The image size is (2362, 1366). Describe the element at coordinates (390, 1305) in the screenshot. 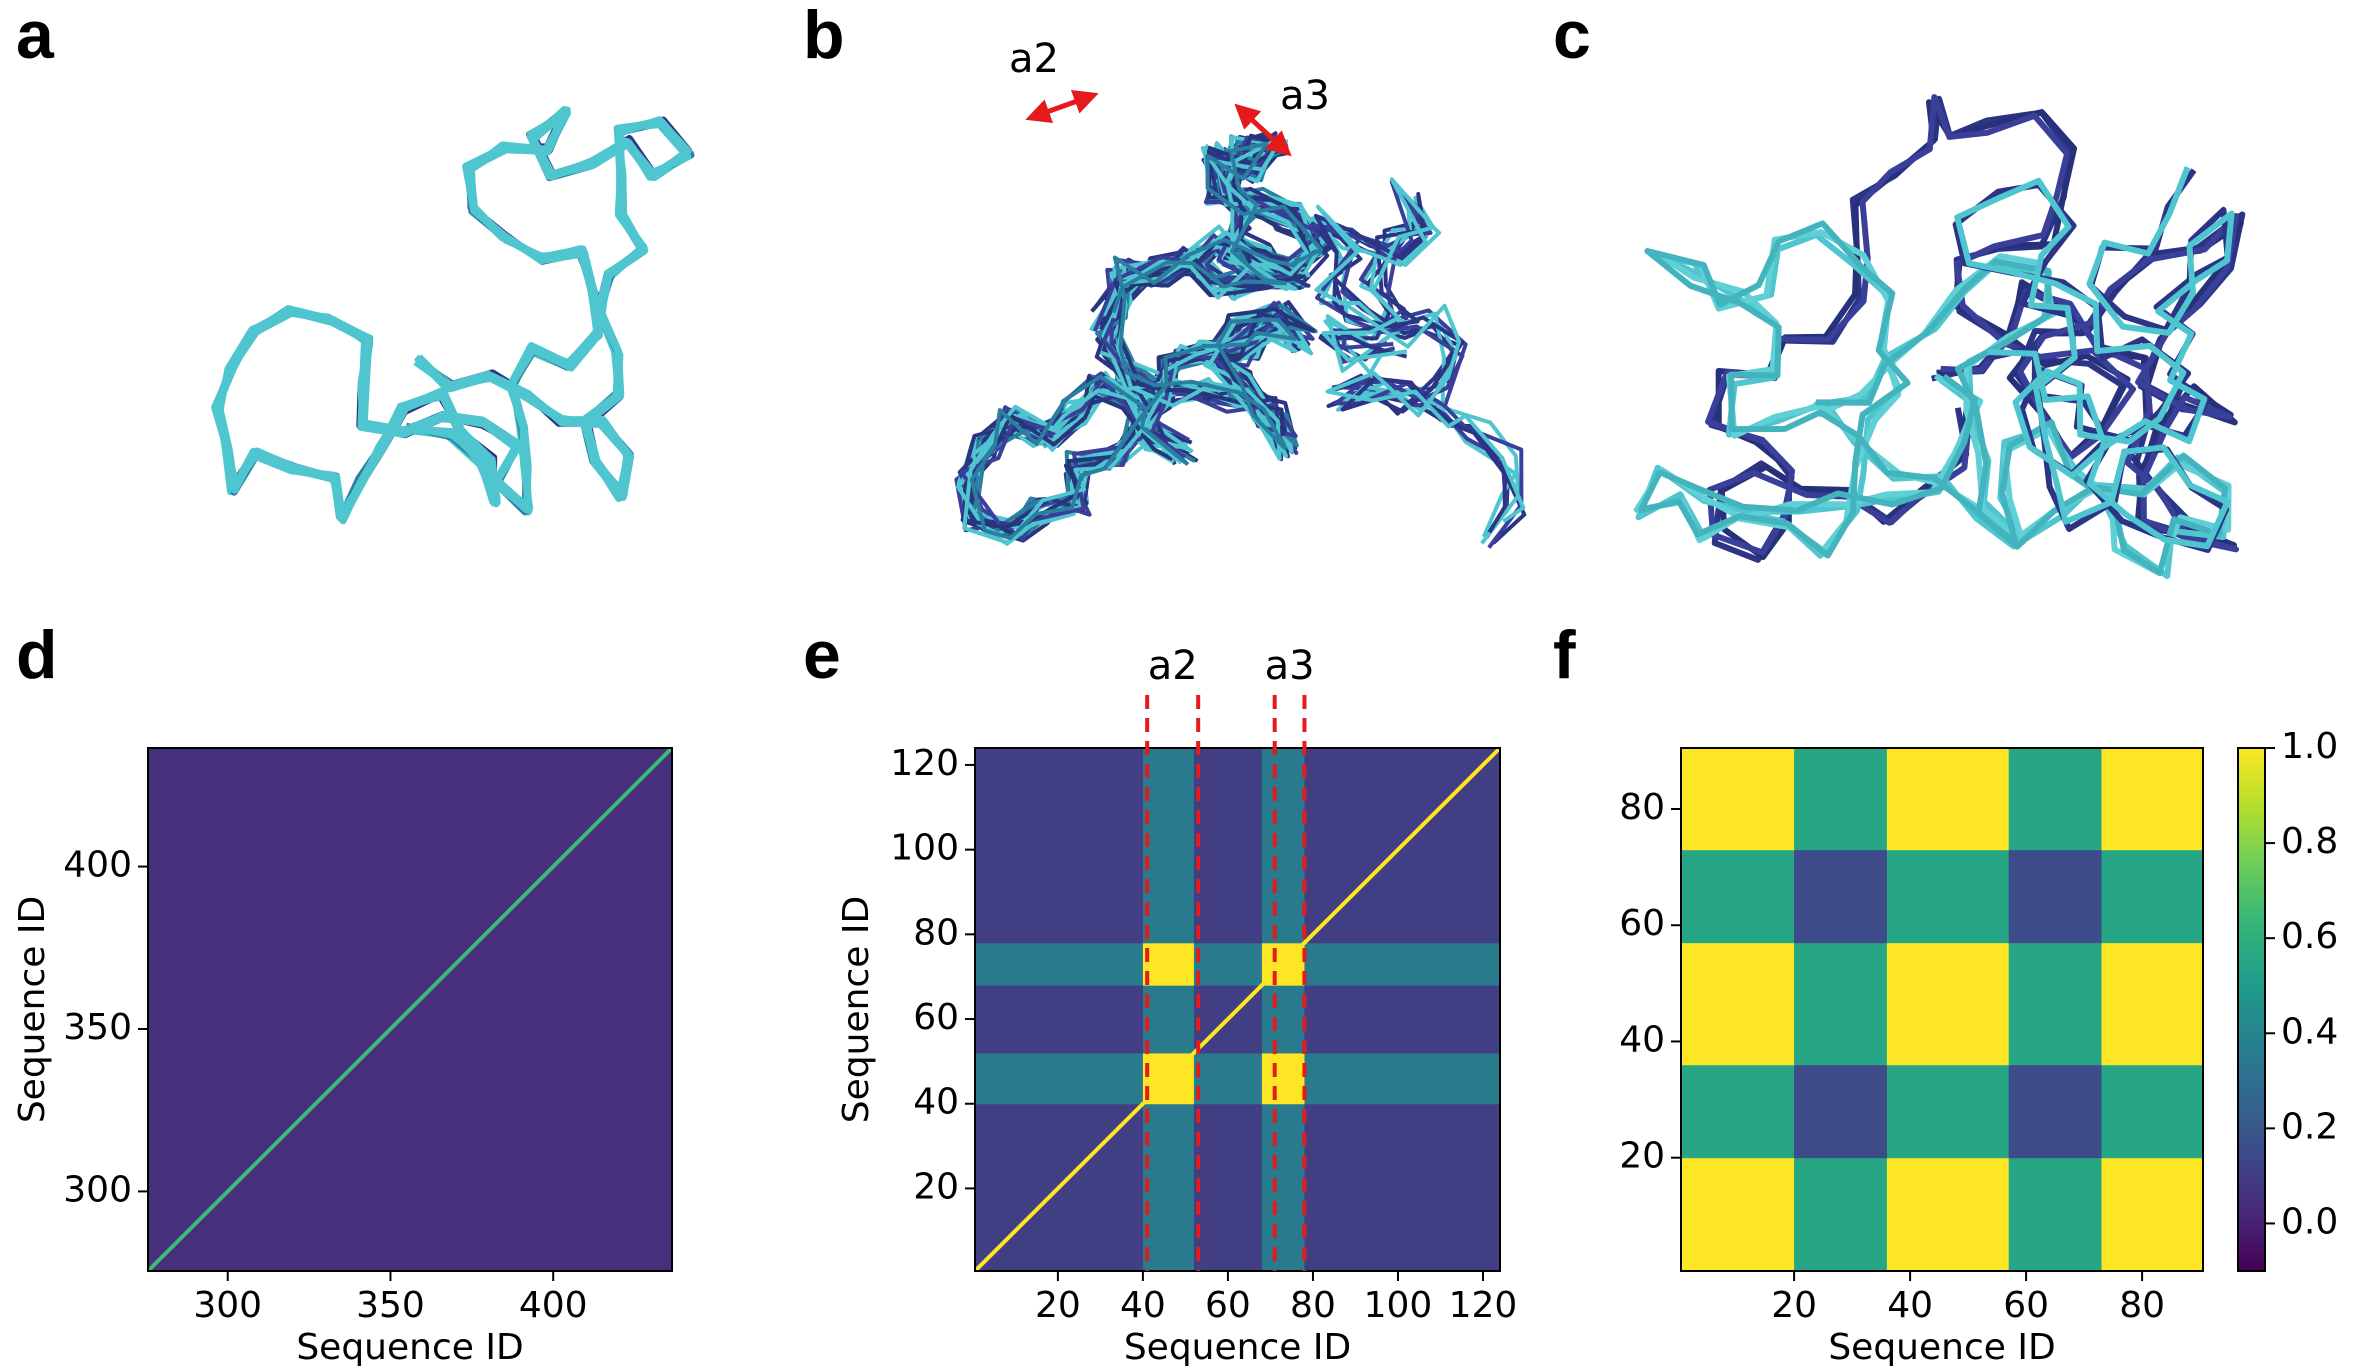

I see `x-tick-label: 350` at that location.